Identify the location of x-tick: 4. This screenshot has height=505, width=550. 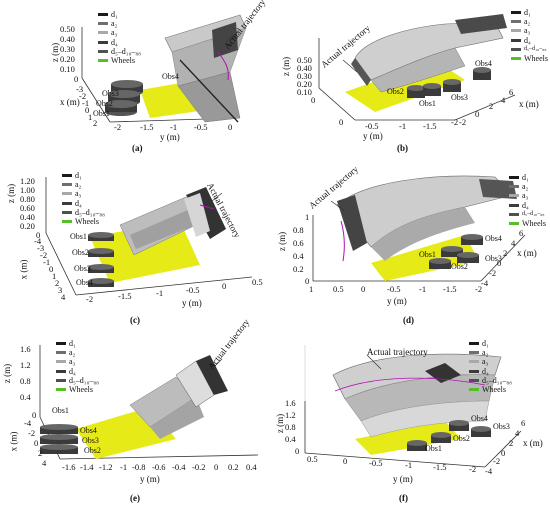
(63, 297).